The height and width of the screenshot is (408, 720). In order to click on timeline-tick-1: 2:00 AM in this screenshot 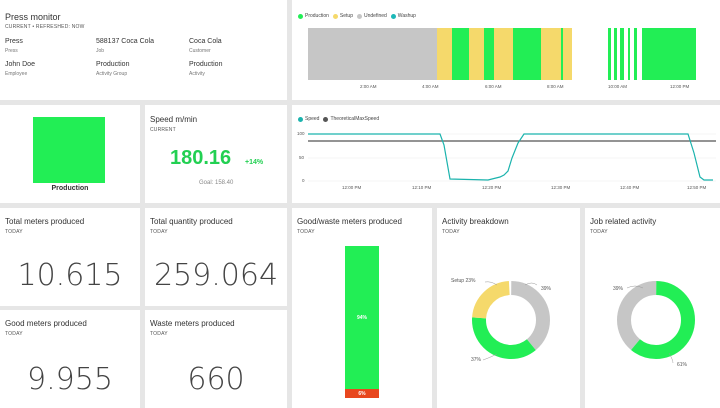, I will do `click(368, 86)`.